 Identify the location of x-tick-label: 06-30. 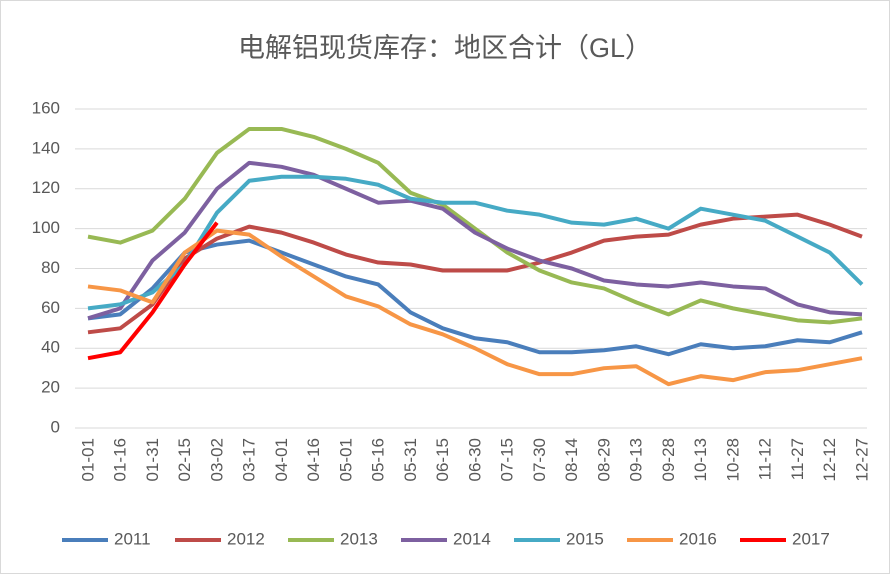
(474, 459).